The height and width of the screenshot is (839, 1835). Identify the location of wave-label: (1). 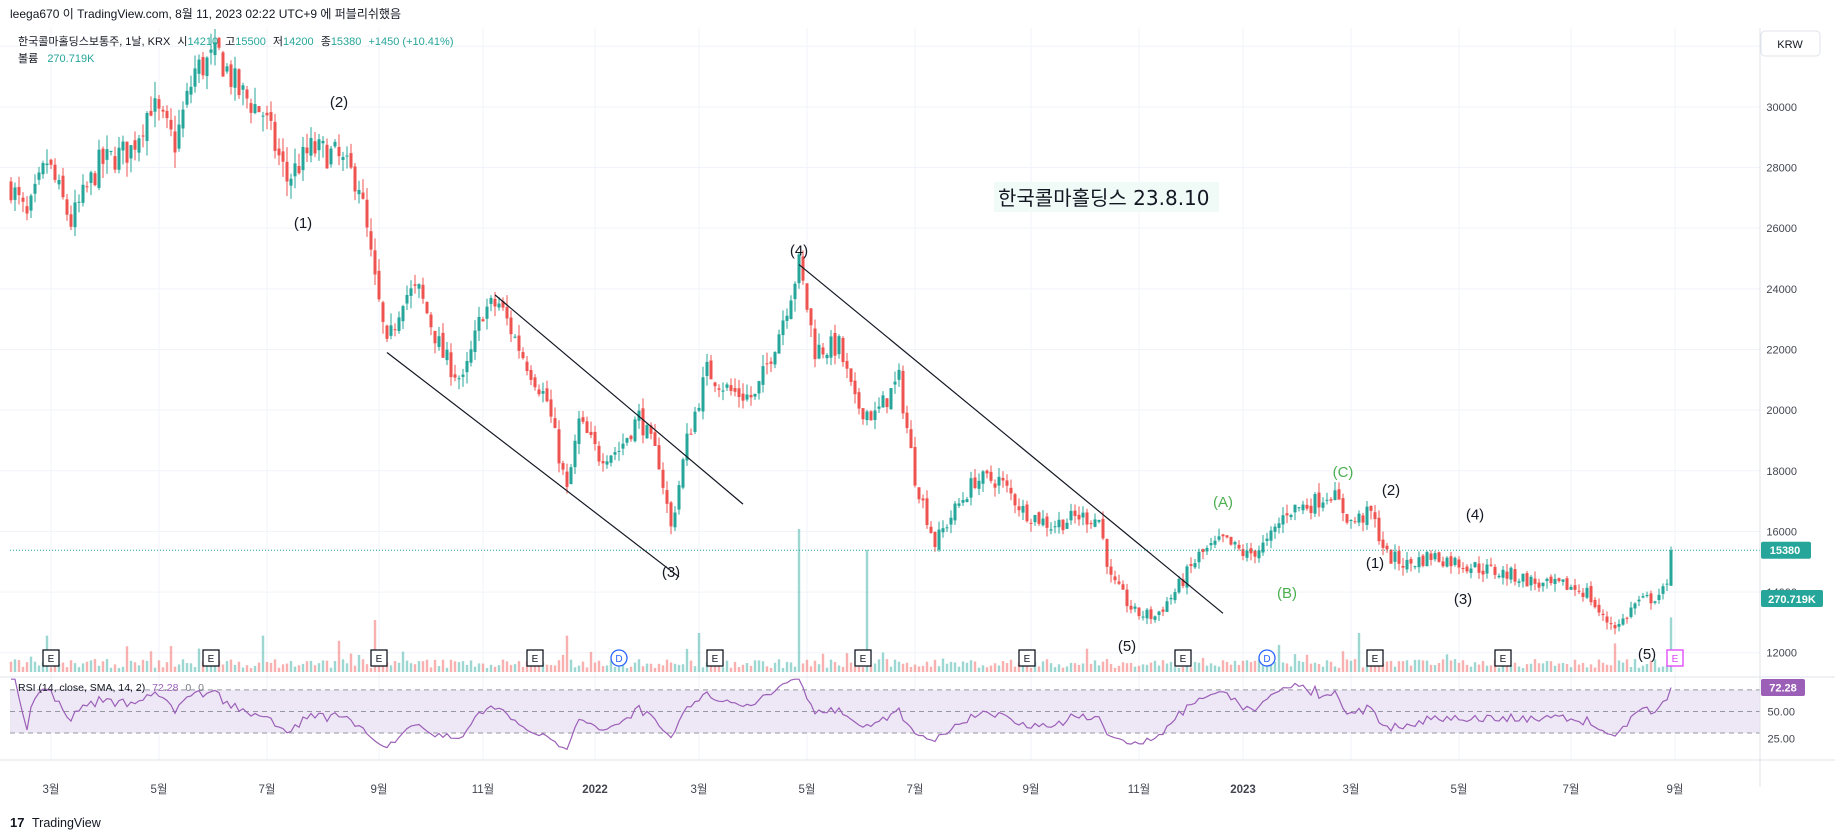
(303, 223).